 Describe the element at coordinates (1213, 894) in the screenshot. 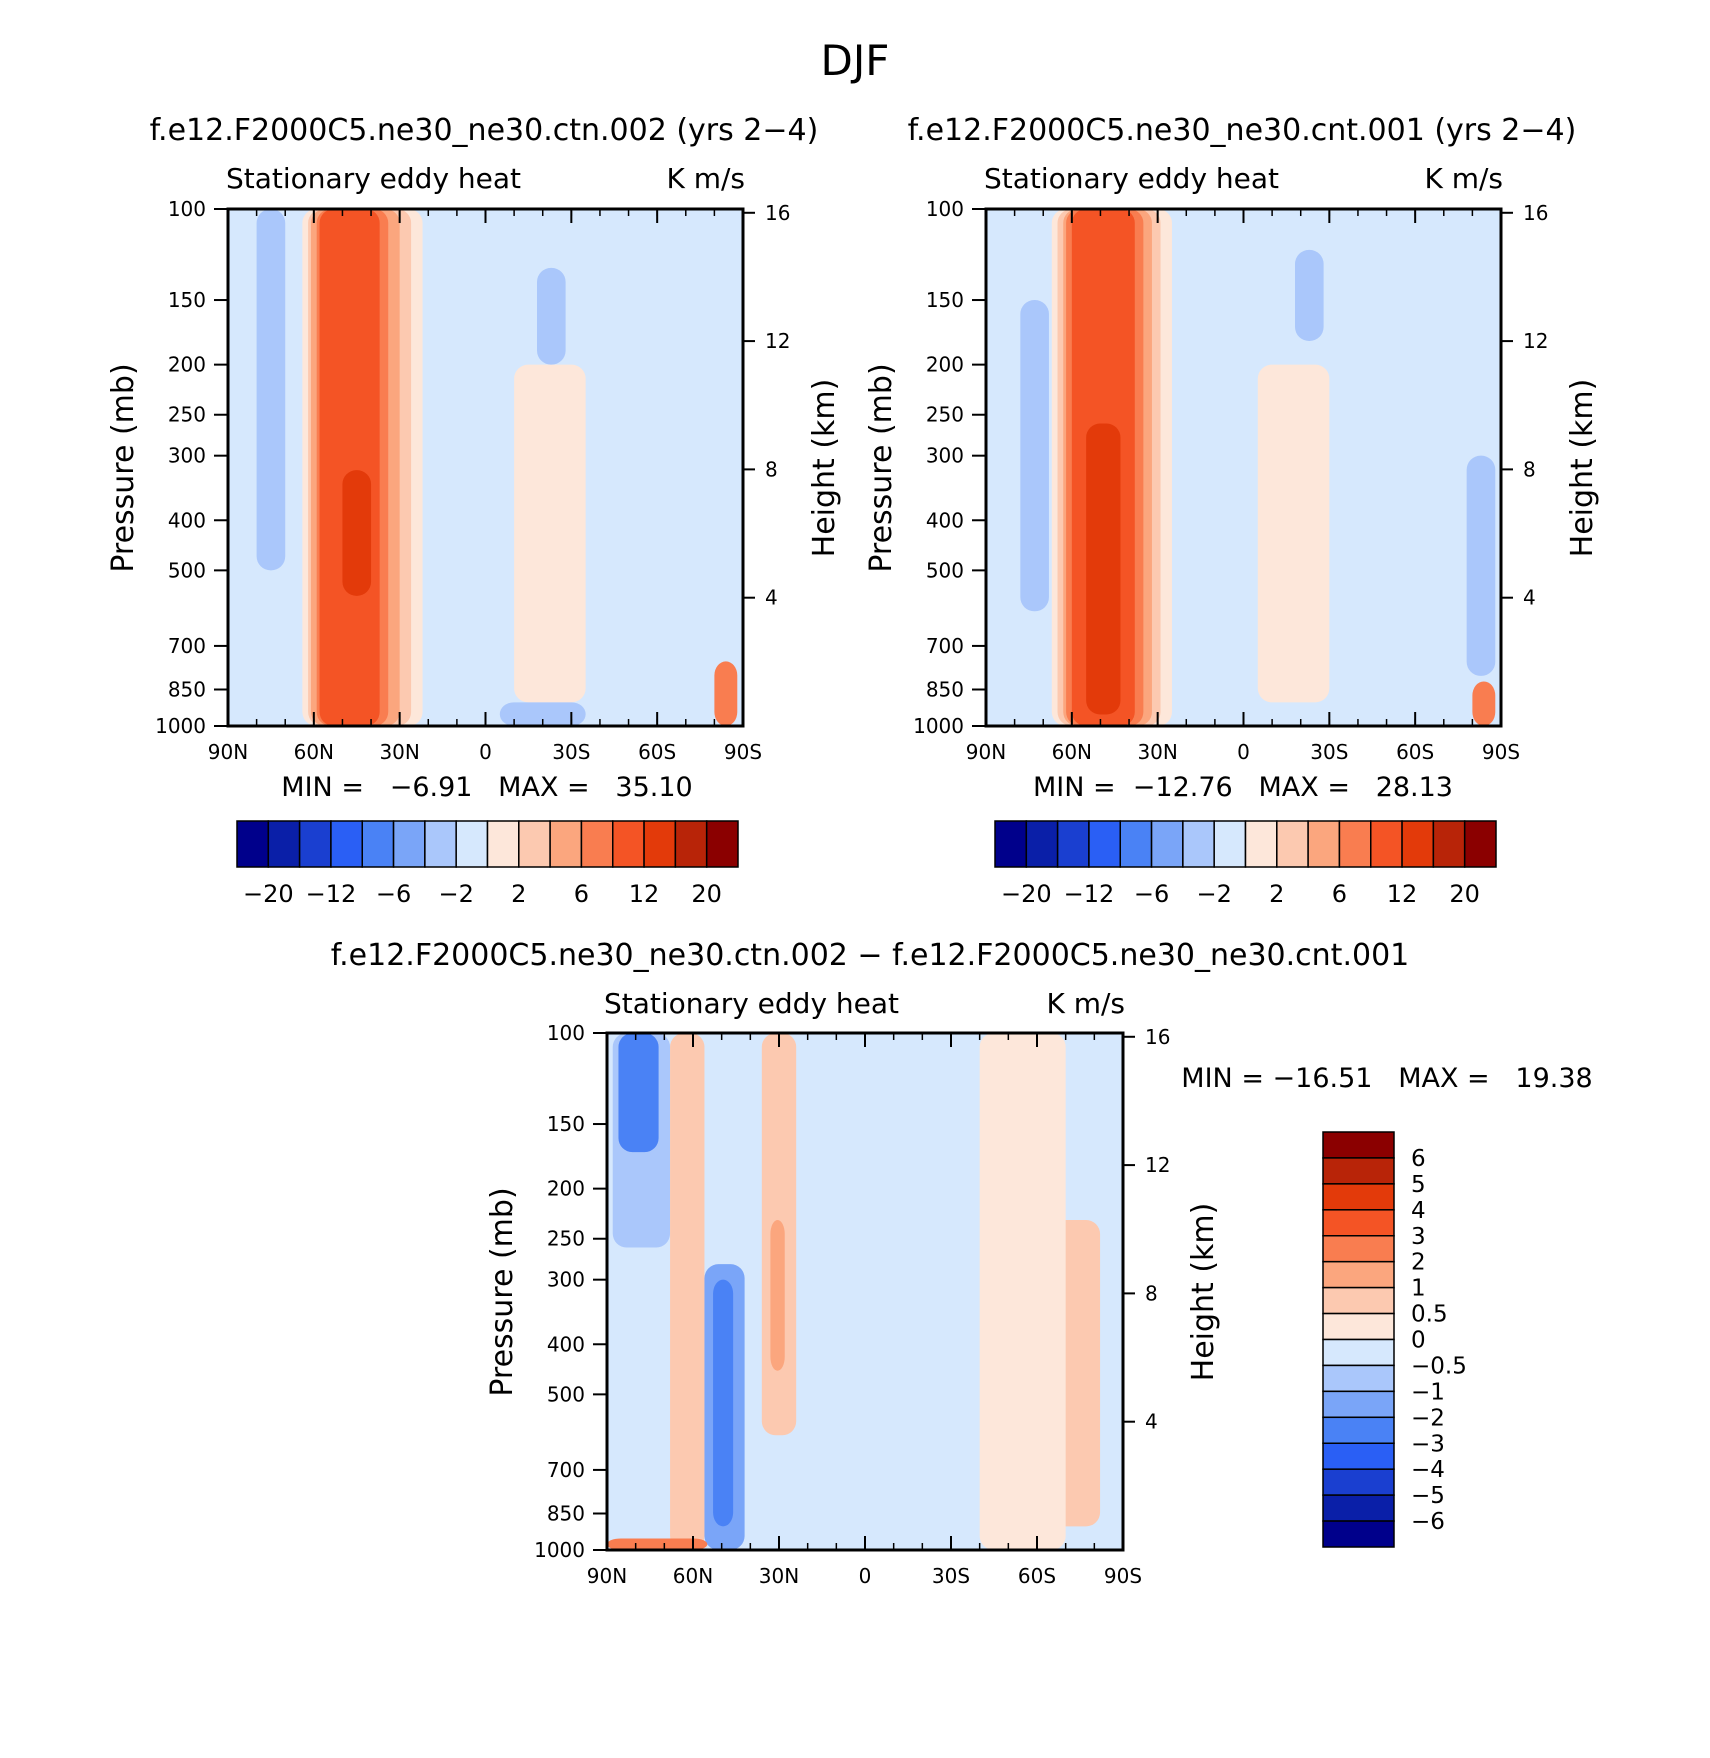

I see `colorbar-label: −2` at that location.